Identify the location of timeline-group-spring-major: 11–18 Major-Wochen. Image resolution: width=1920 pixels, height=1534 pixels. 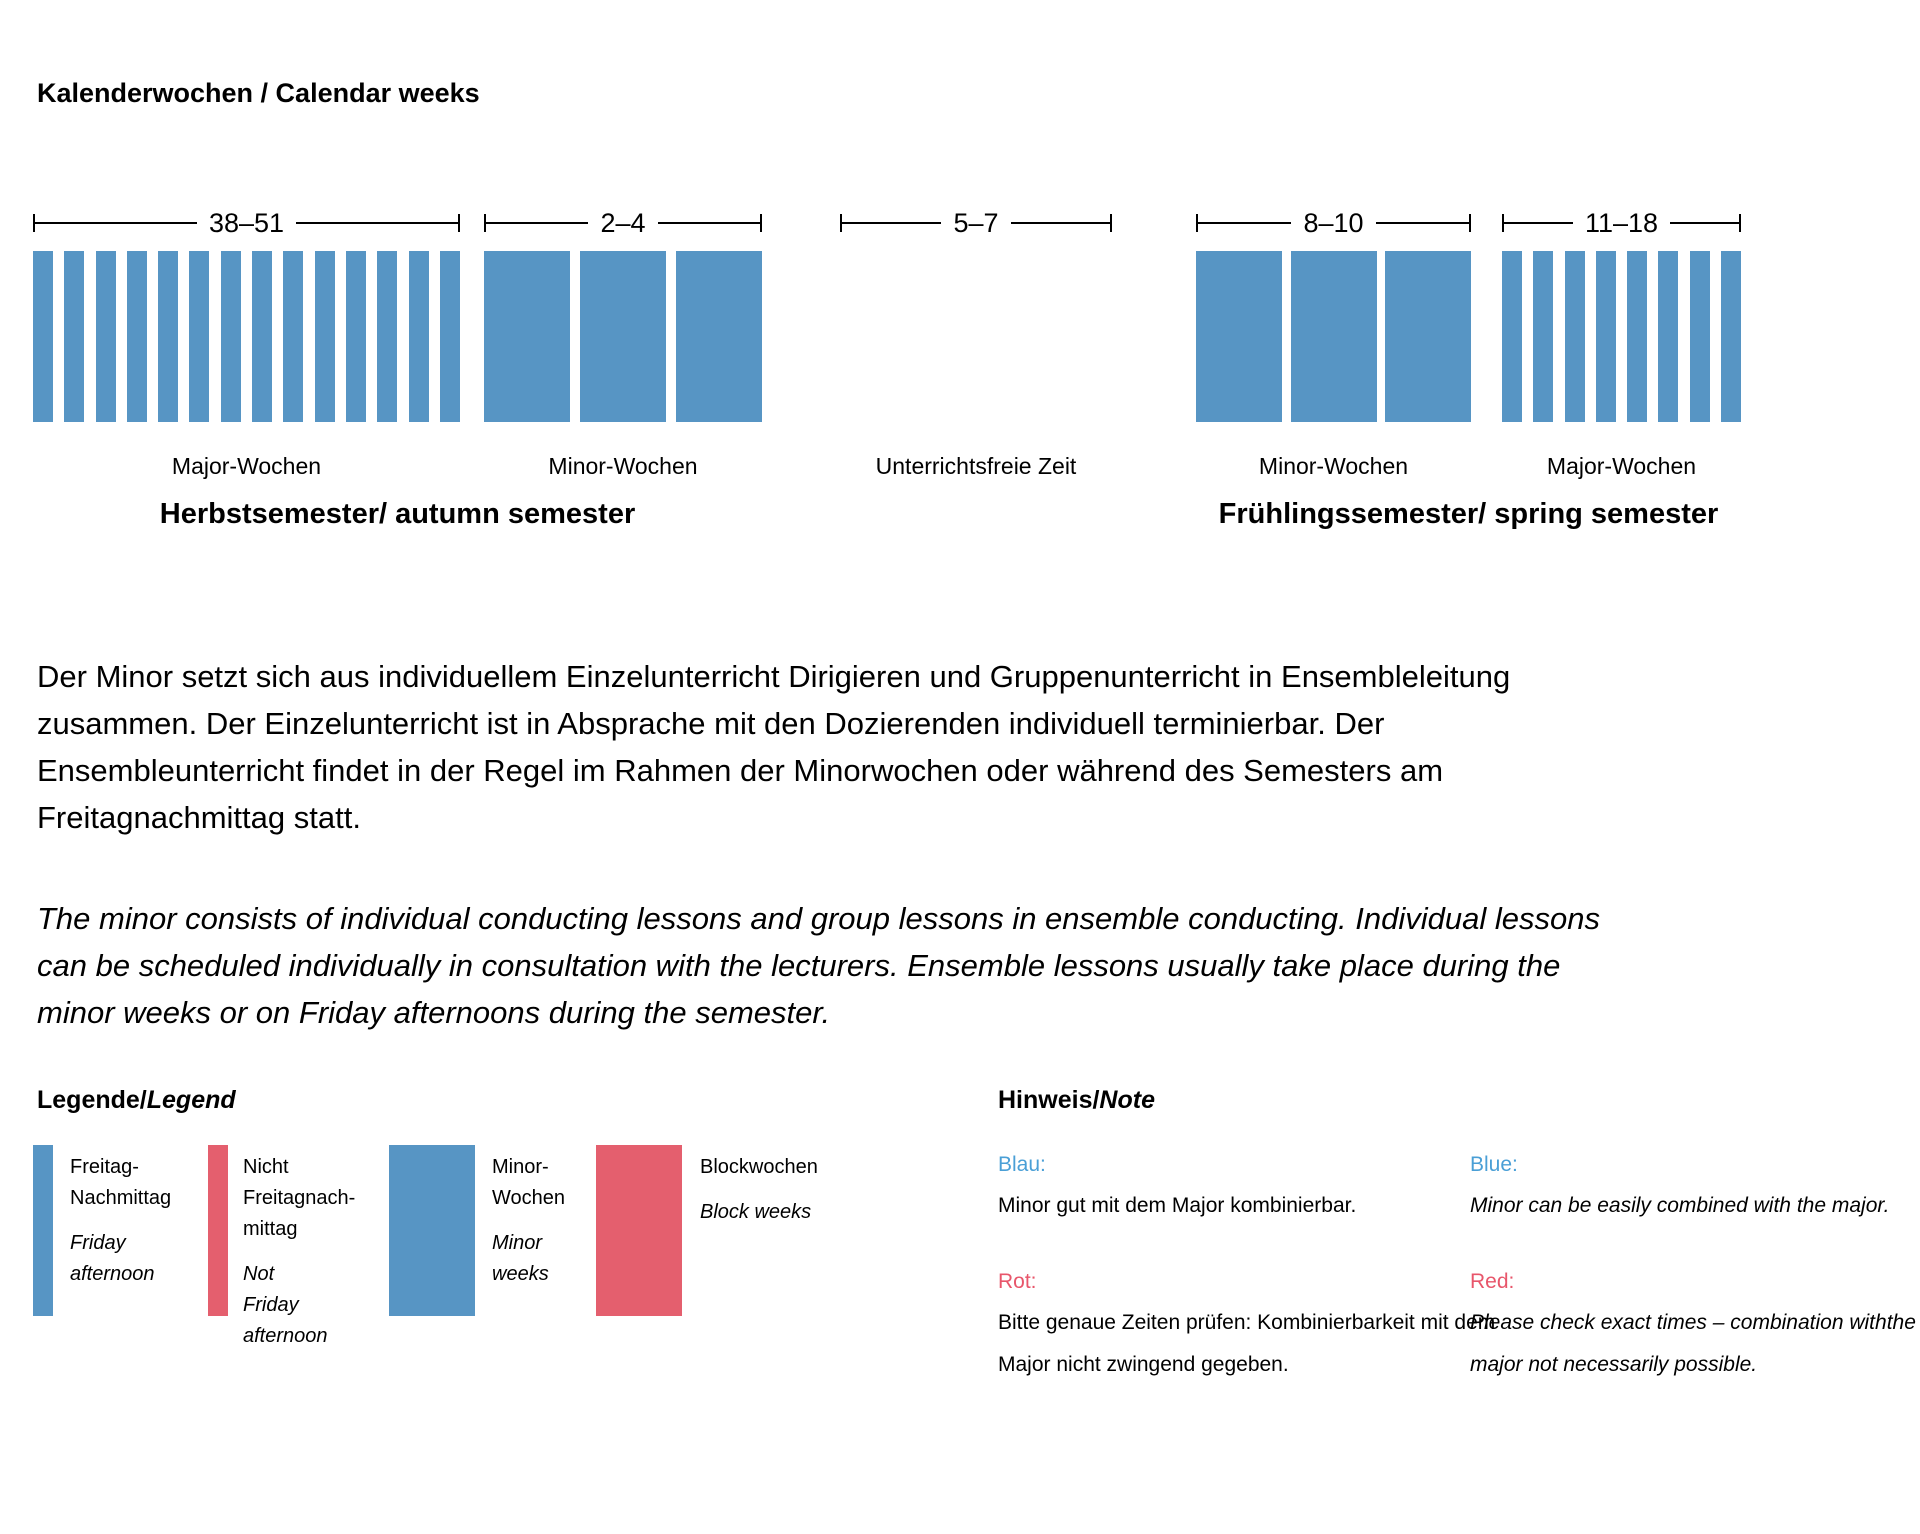
(1622, 343).